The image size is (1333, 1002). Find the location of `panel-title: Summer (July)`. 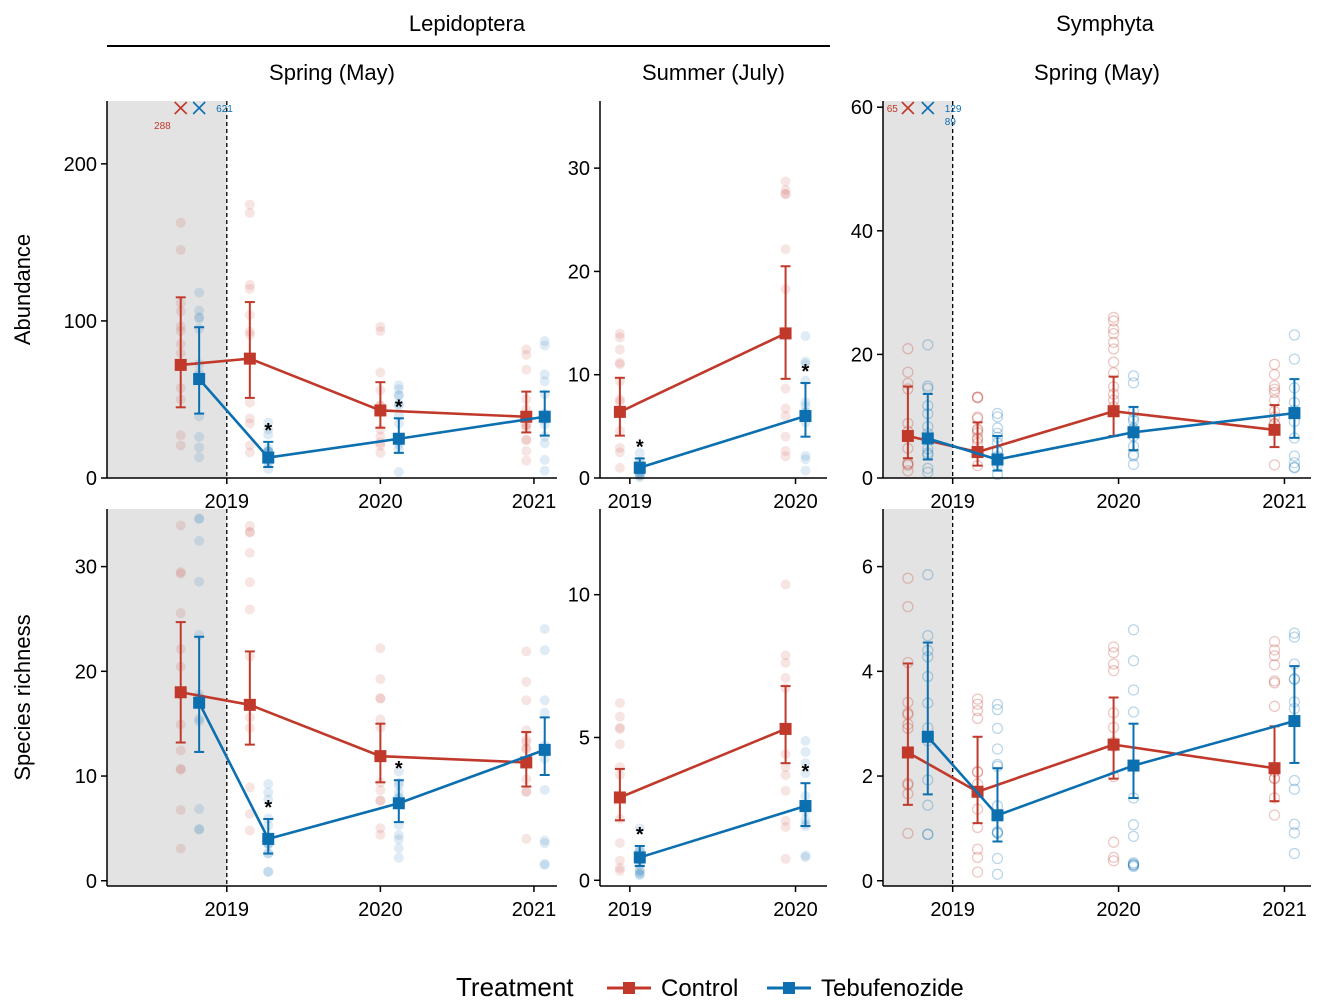

panel-title: Summer (July) is located at coordinates (713, 72).